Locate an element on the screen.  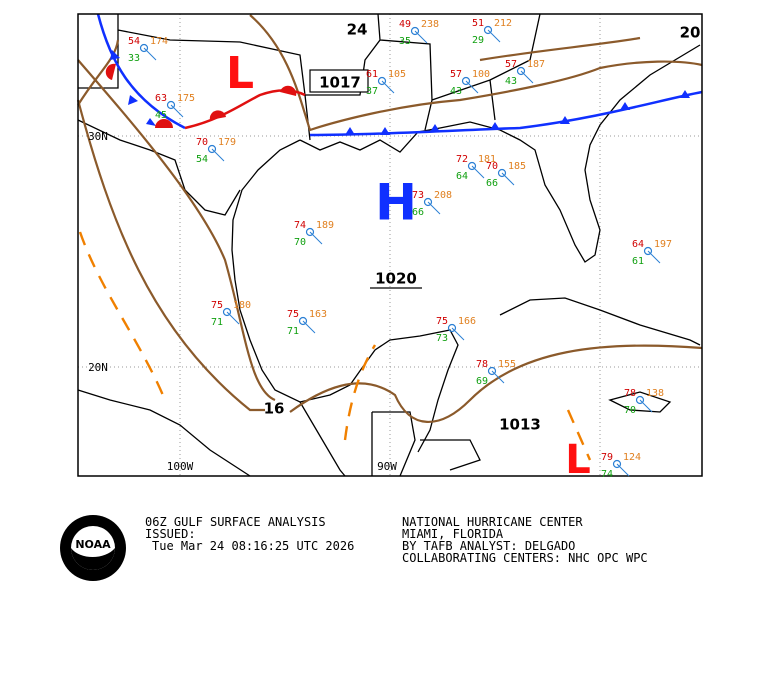
station-pressure: 163 is located at coordinates (318, 314).